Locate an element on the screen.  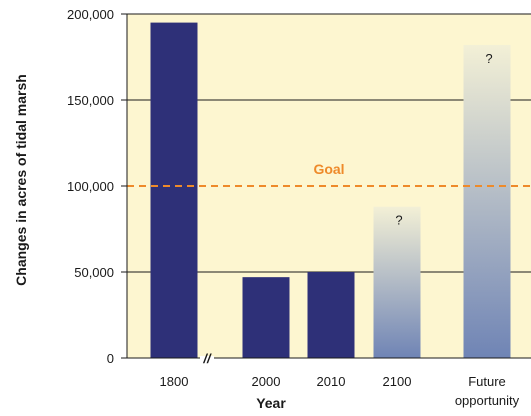
y-tick-label: 50,000 is located at coordinates (94, 272).